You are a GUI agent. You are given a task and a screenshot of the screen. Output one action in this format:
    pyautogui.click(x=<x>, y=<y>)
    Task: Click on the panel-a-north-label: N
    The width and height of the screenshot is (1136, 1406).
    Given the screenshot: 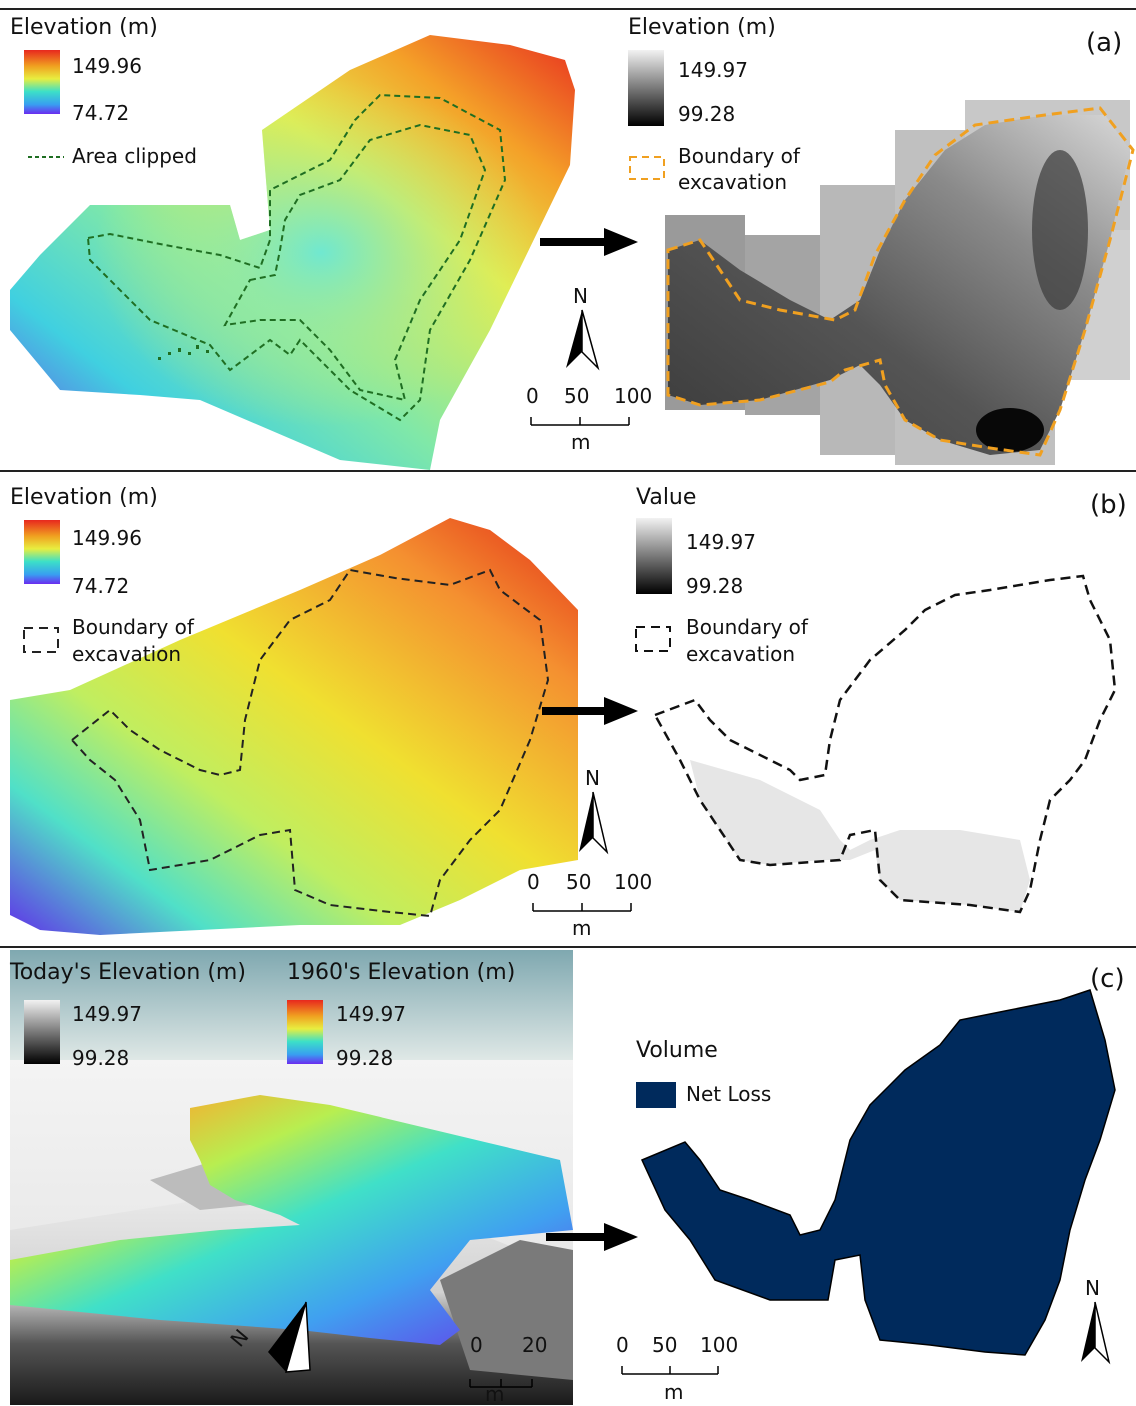 What is the action you would take?
    pyautogui.click(x=580, y=296)
    